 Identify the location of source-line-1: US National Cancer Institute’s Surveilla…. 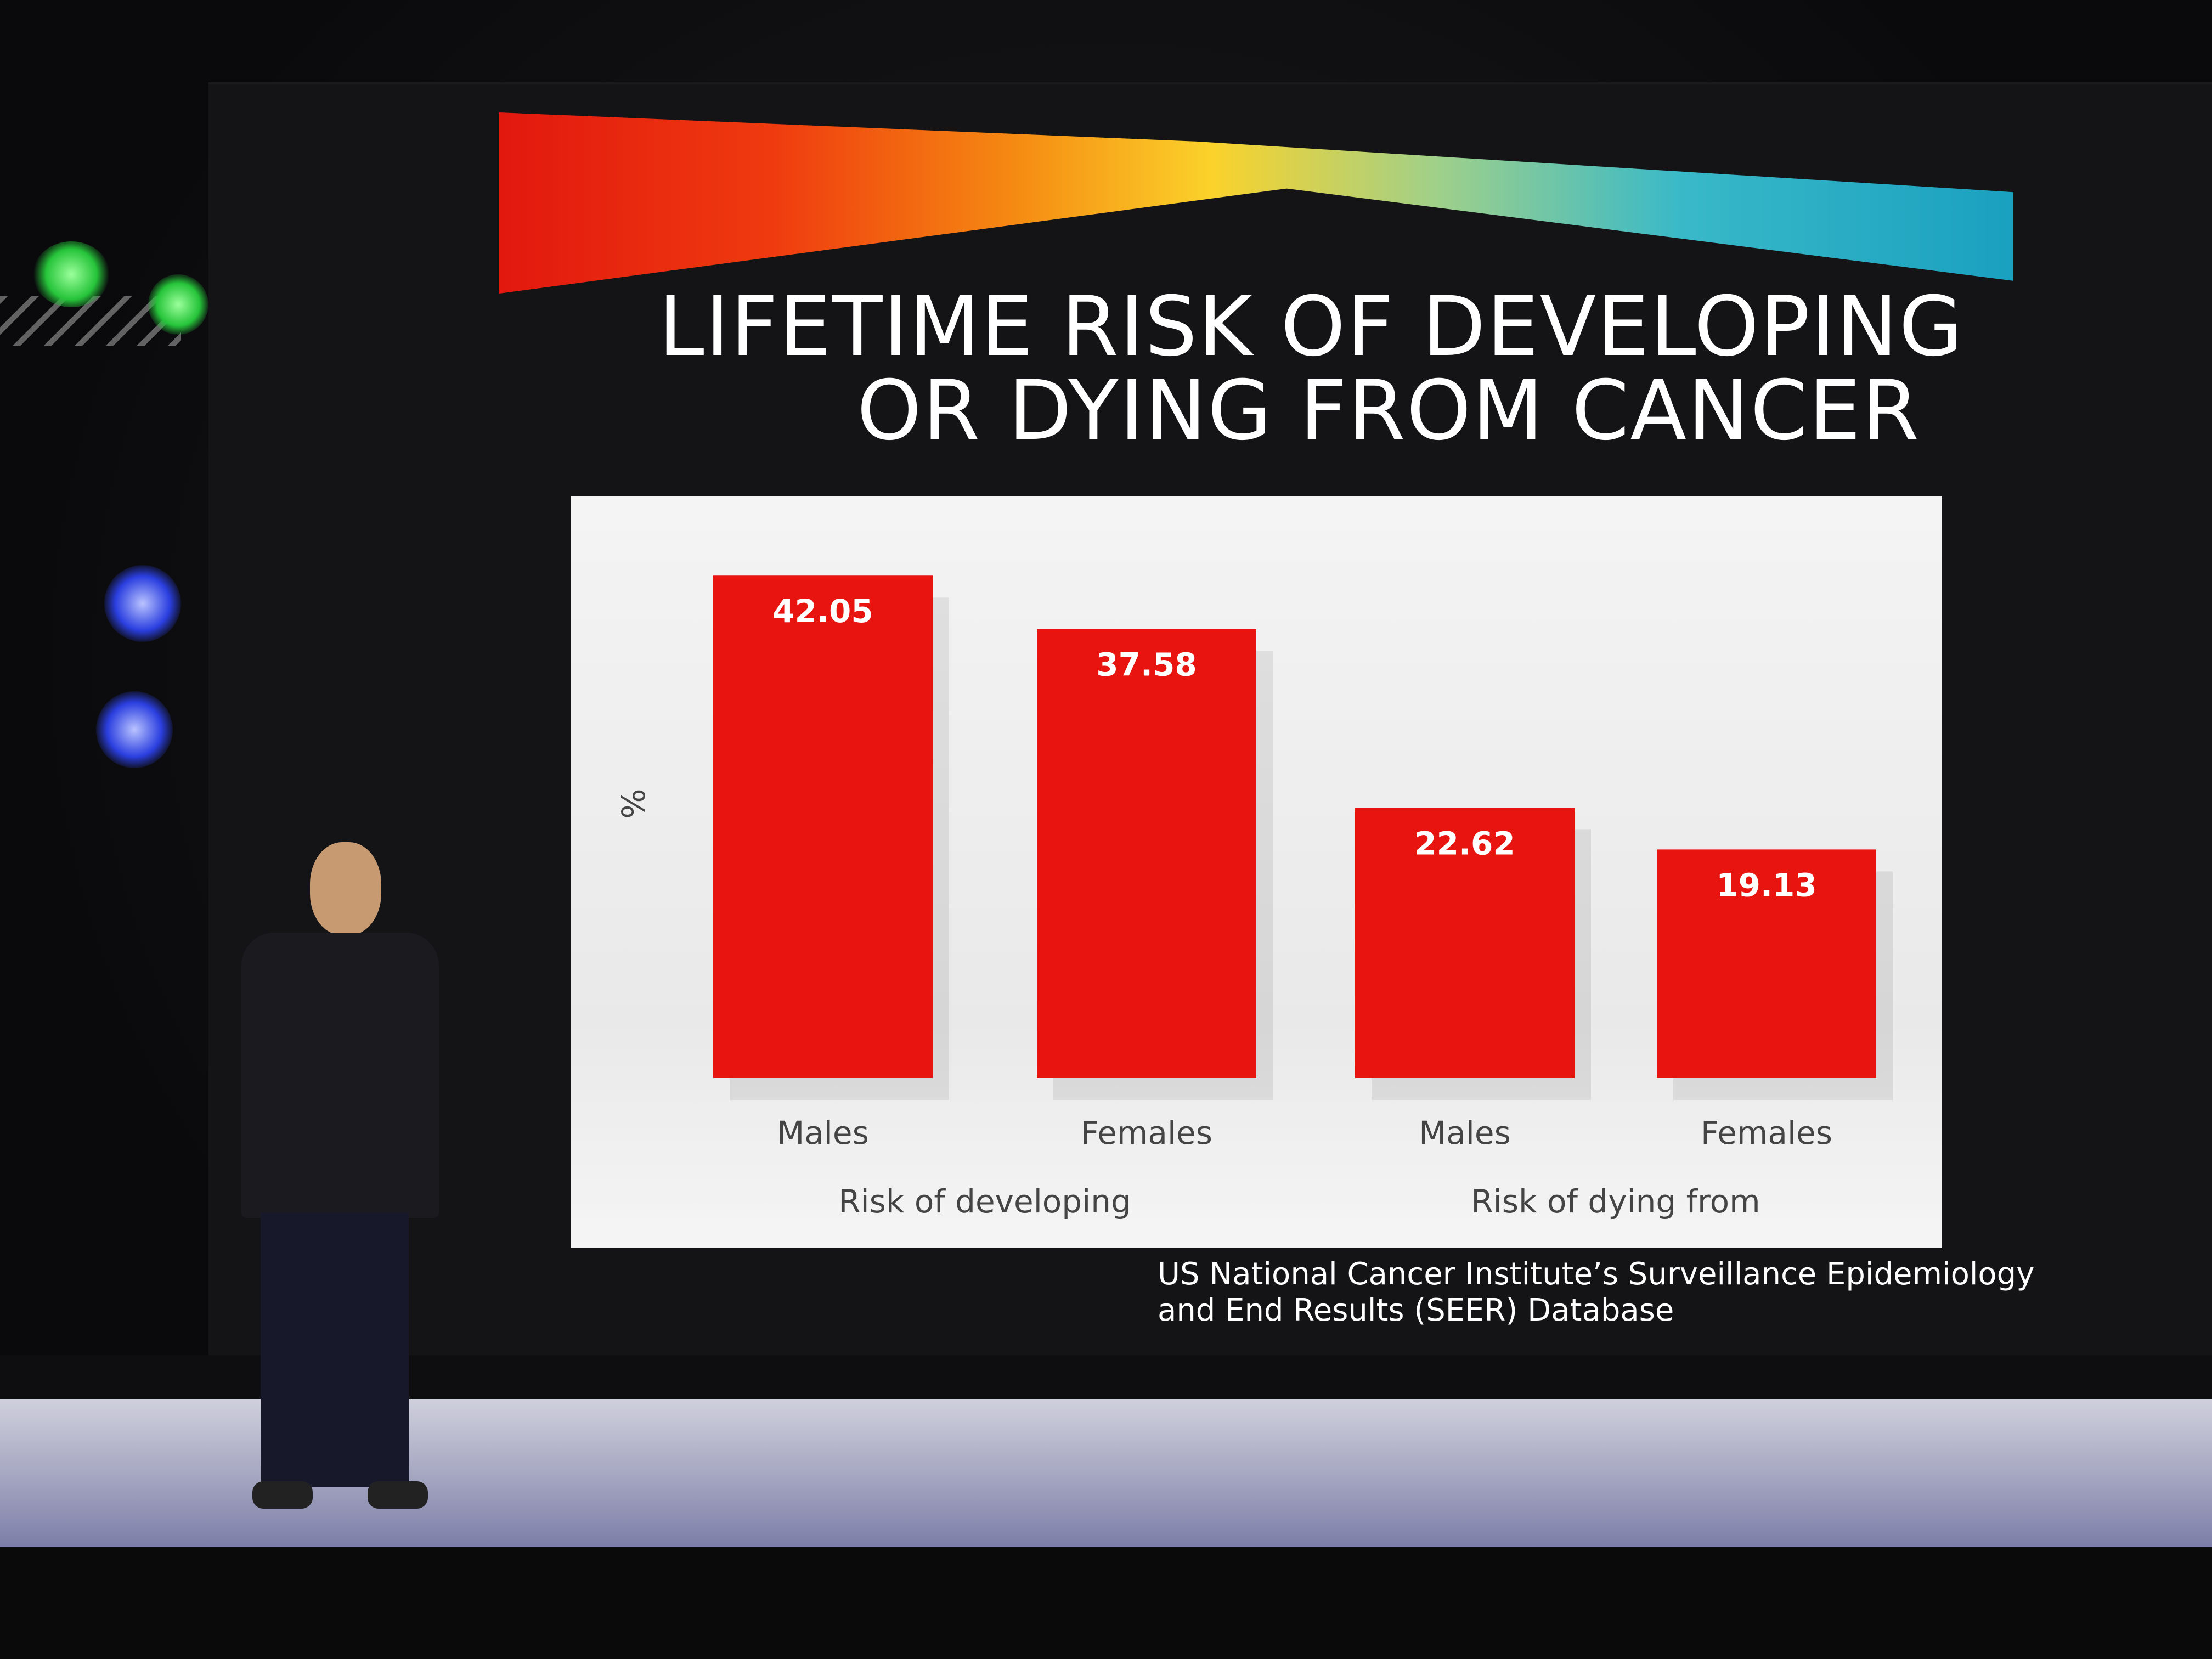
(1596, 1274).